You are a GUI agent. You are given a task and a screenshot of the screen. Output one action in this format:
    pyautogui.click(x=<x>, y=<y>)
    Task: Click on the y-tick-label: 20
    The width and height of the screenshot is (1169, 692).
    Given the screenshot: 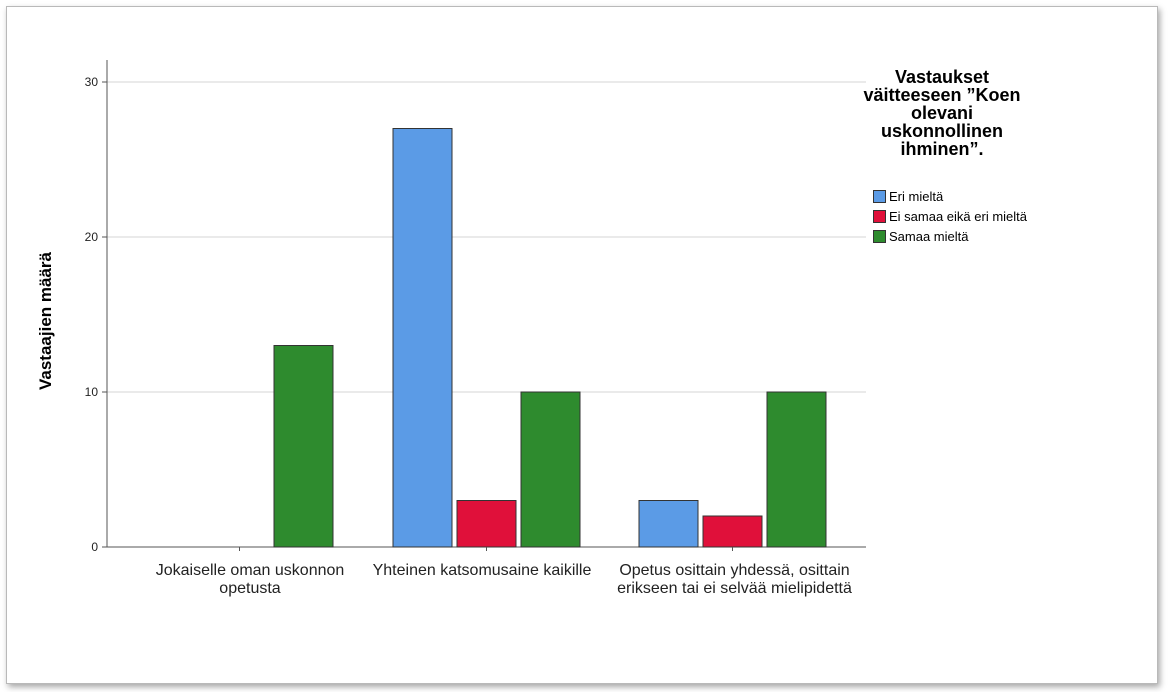 What is the action you would take?
    pyautogui.click(x=92, y=237)
    